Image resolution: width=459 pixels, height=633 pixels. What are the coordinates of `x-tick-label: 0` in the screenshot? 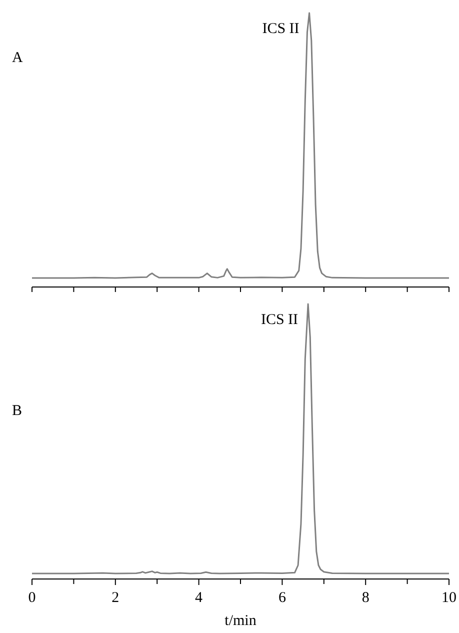 It's located at (32, 598).